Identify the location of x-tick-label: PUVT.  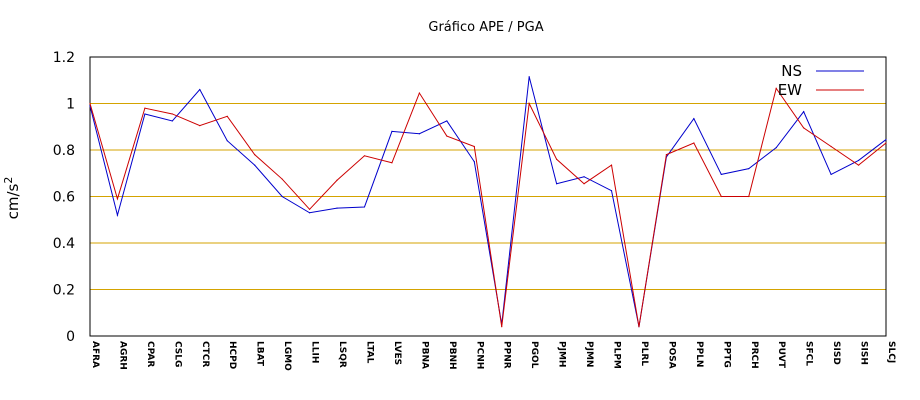
(781, 355).